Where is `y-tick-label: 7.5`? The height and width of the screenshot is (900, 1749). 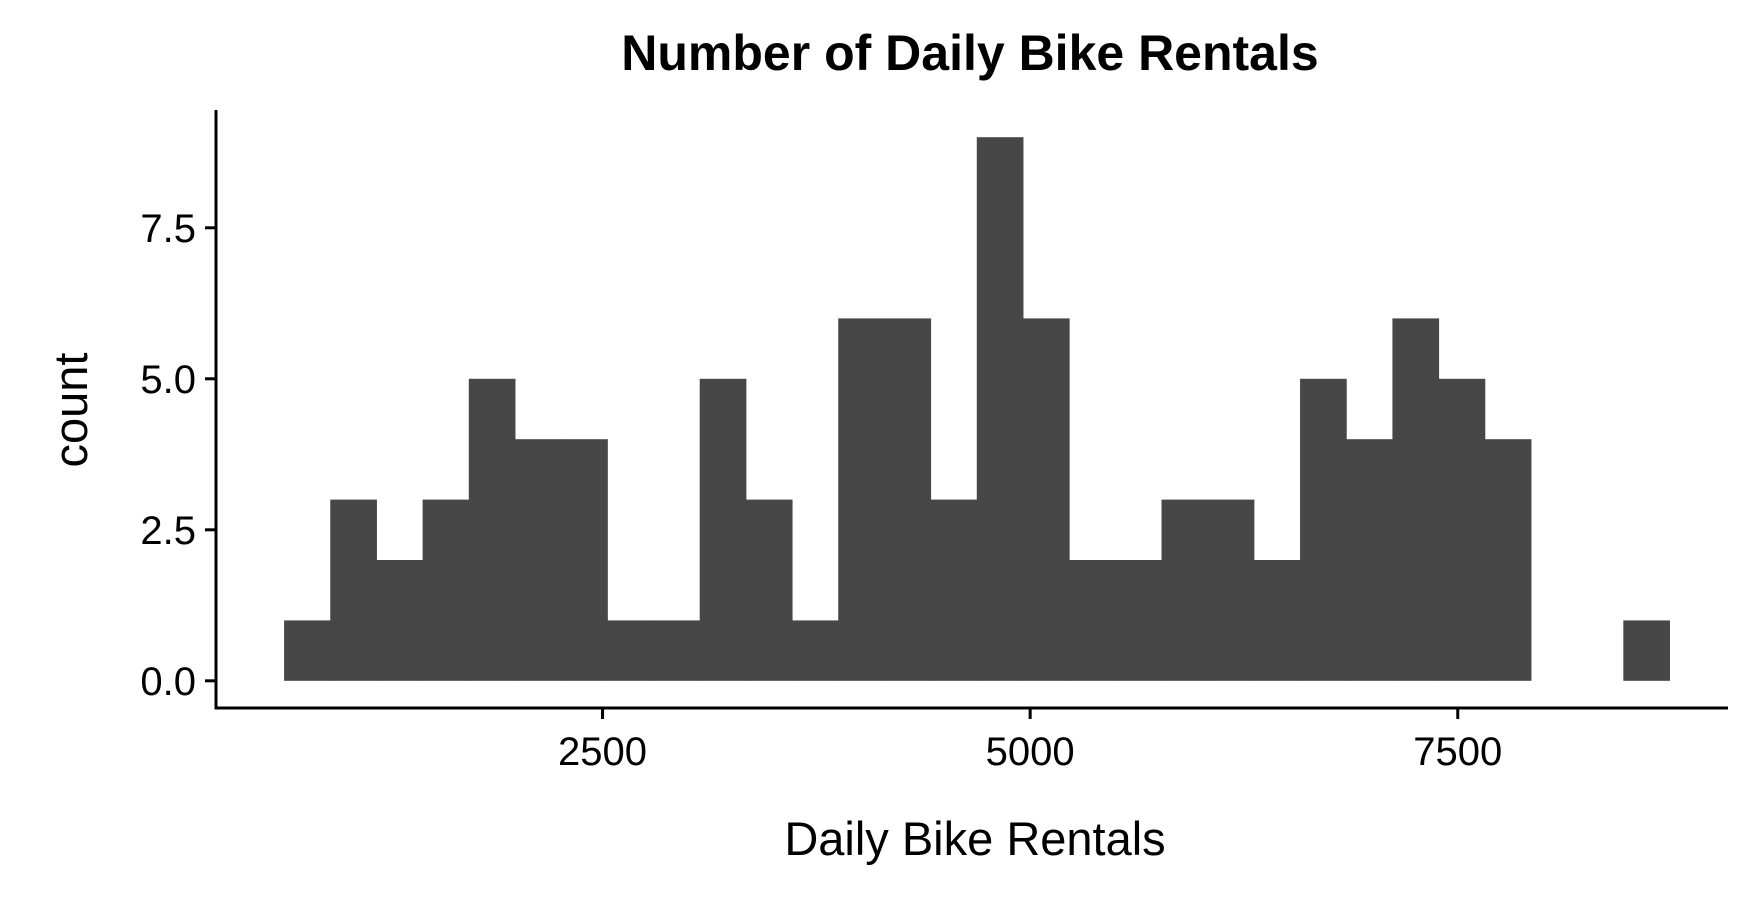
y-tick-label: 7.5 is located at coordinates (168, 229).